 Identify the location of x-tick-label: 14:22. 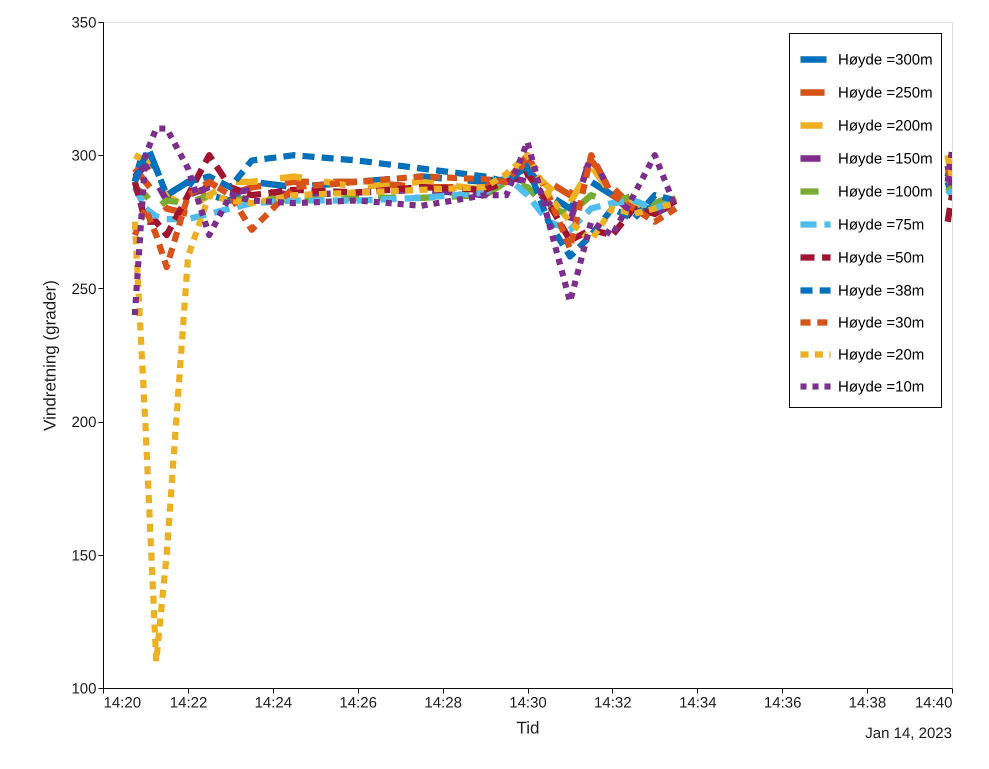
(189, 703).